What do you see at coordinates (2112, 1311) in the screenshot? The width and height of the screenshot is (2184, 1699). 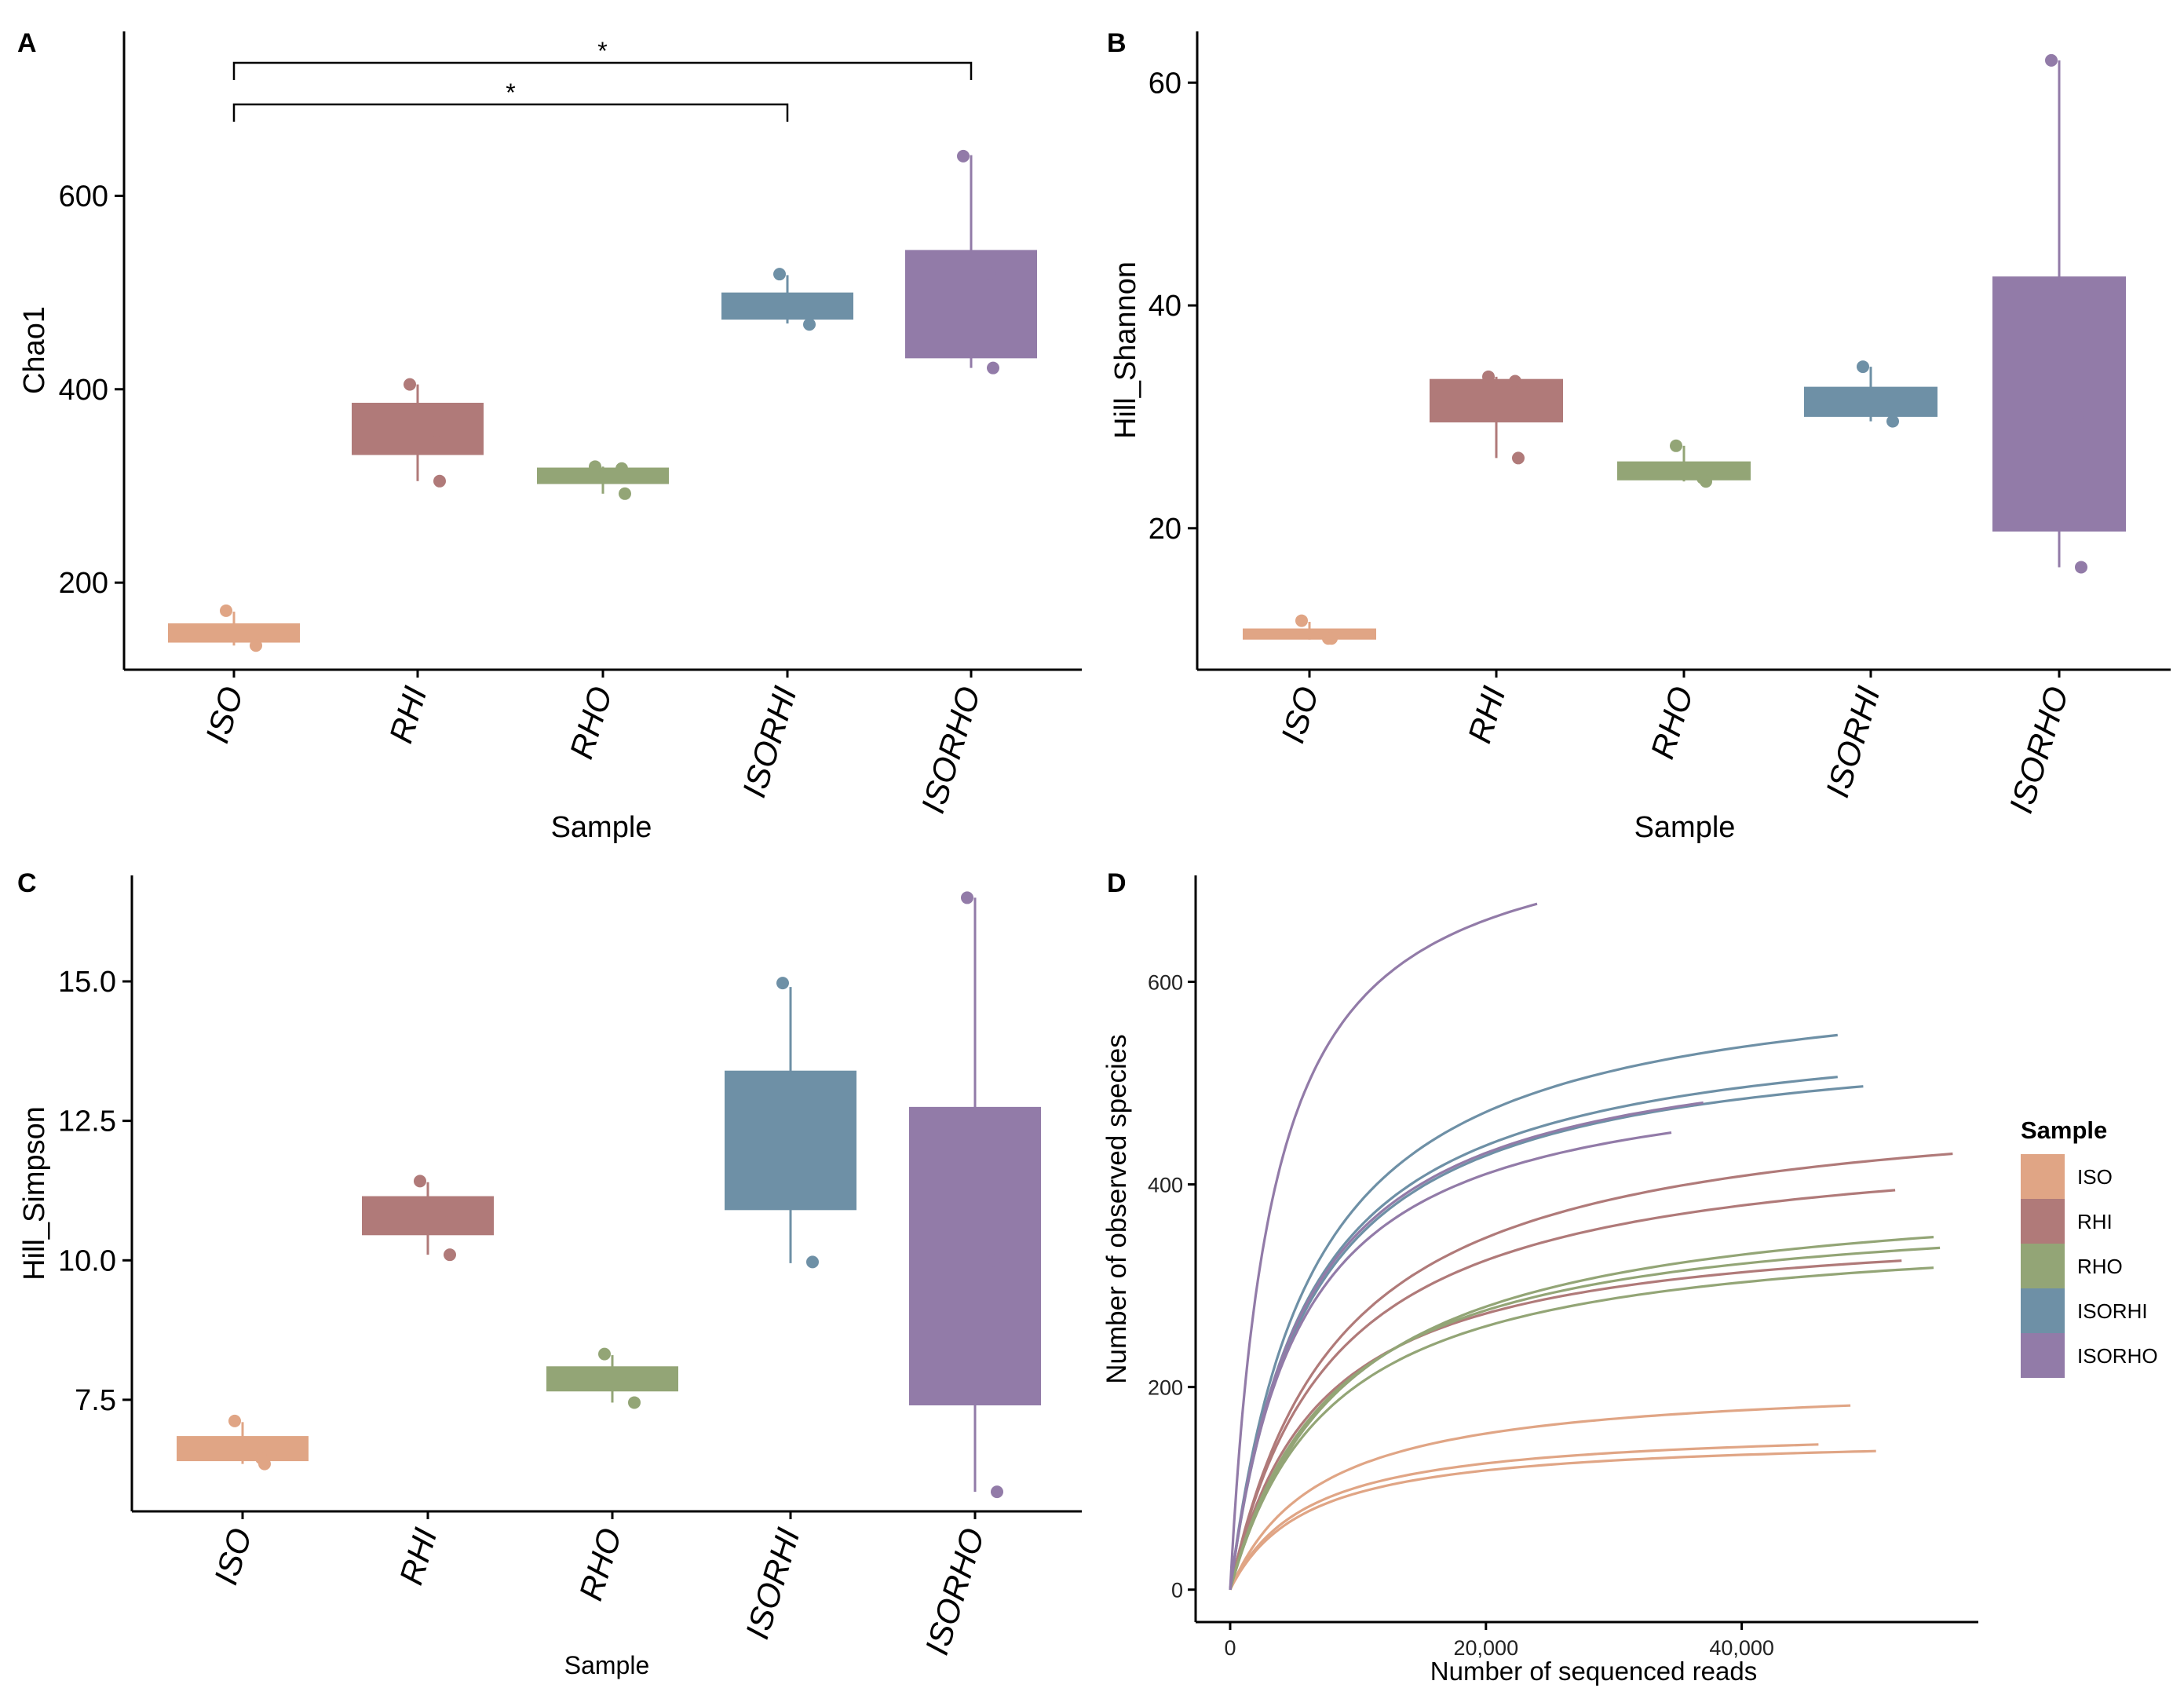 I see `legend-label-isorhi: ISORHI` at bounding box center [2112, 1311].